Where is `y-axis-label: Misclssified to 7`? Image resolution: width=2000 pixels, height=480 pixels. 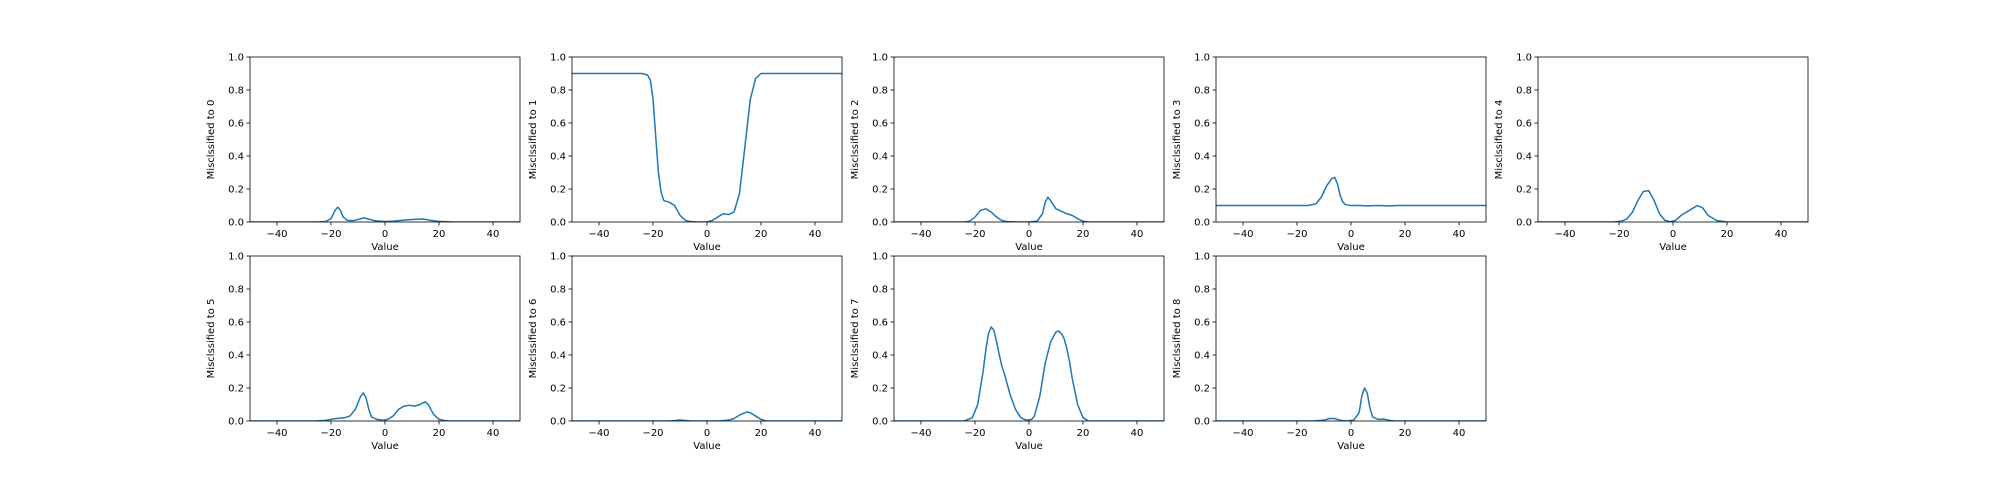
y-axis-label: Misclssified to 7 is located at coordinates (855, 339).